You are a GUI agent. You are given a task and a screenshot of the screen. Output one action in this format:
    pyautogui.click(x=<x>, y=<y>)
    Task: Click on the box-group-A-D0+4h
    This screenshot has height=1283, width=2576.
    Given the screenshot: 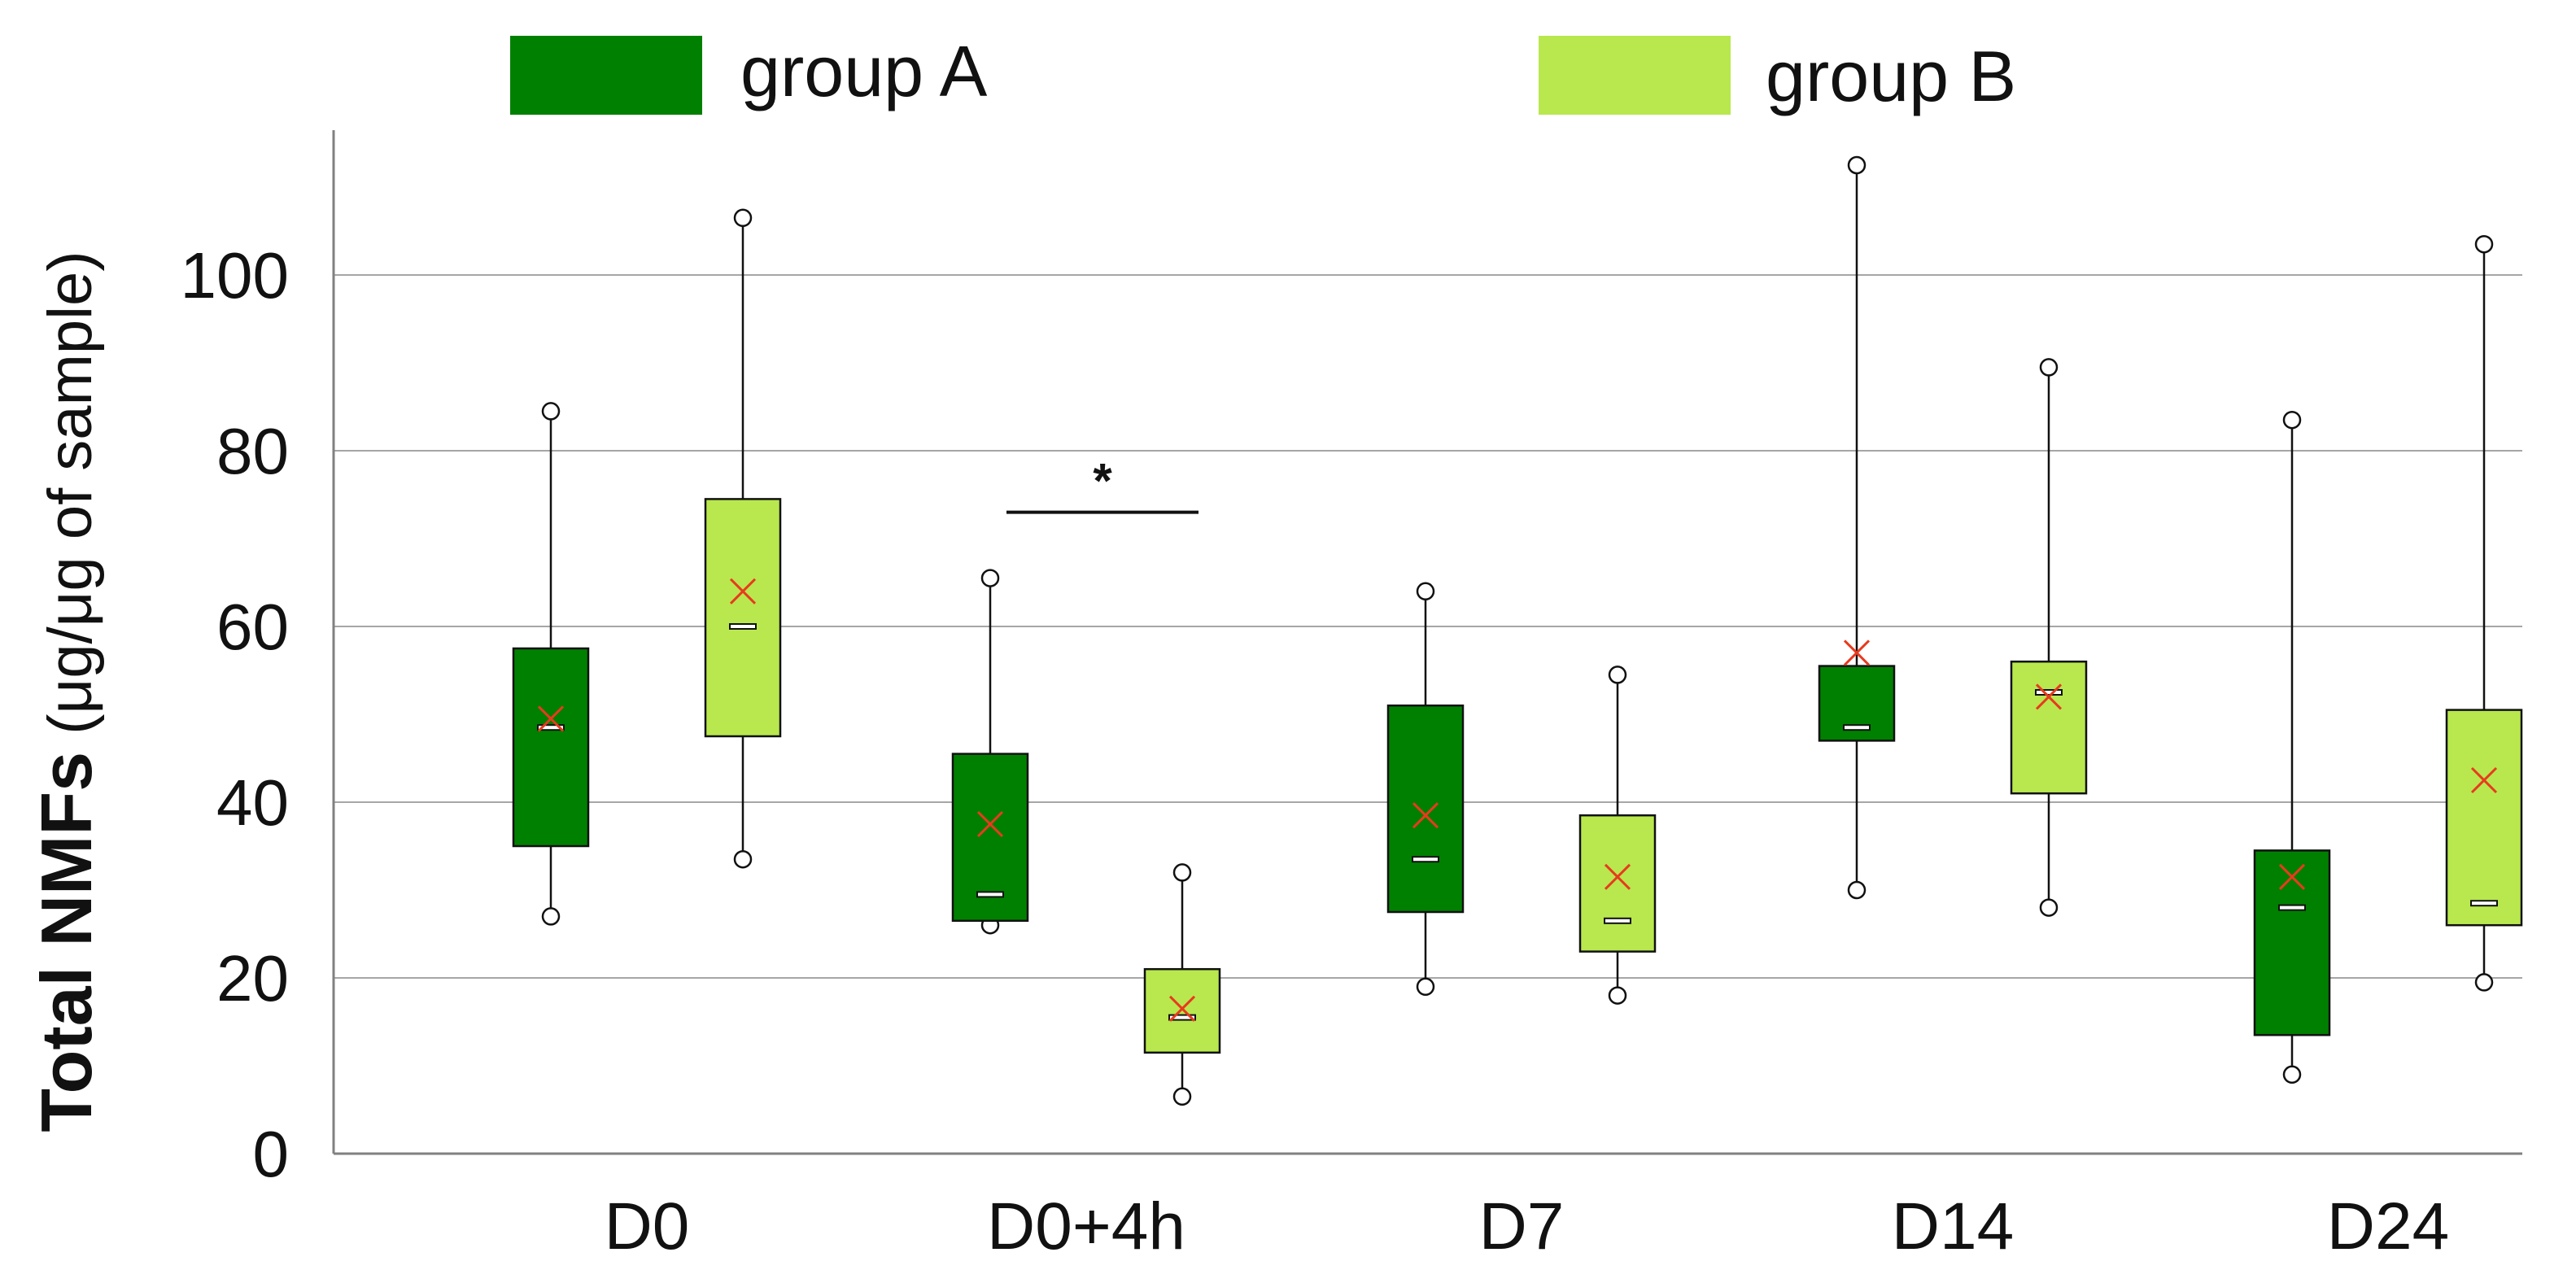 What is the action you would take?
    pyautogui.click(x=990, y=752)
    